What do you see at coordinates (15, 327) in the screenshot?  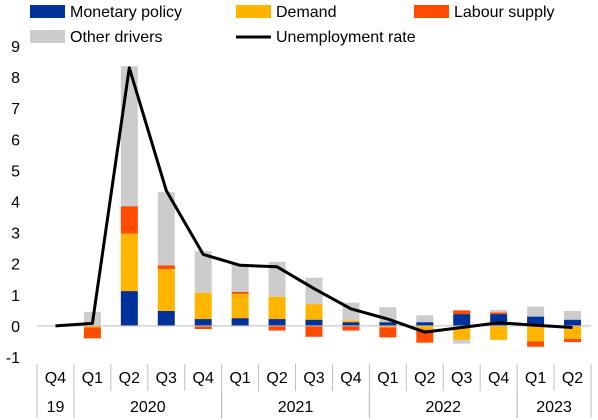 I see `y-tick-label: 0` at bounding box center [15, 327].